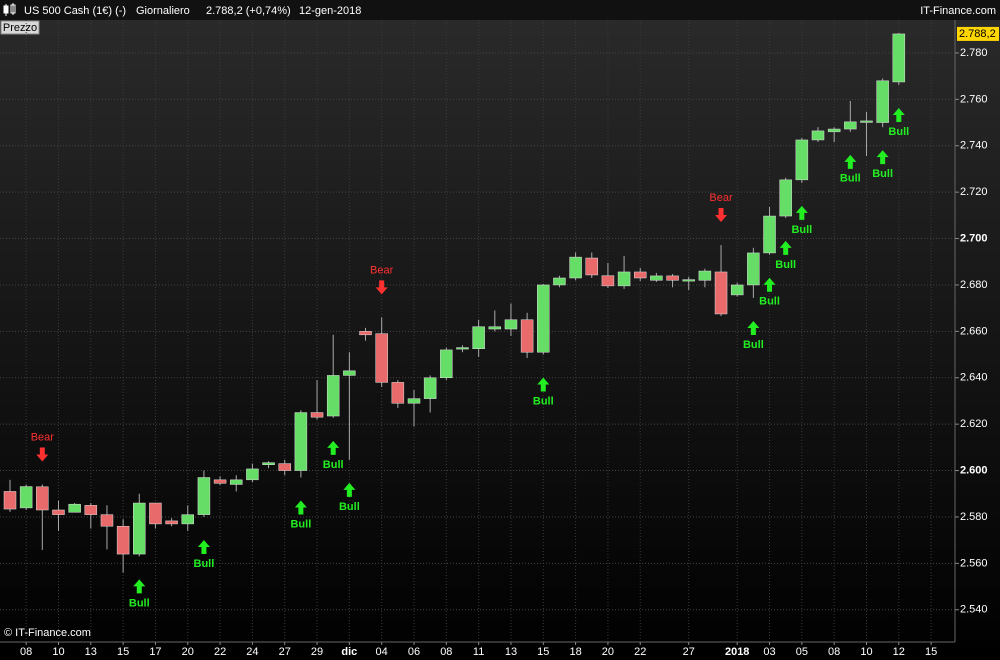 The height and width of the screenshot is (660, 1000). What do you see at coordinates (575, 652) in the screenshot?
I see `x-tick-label: 18` at bounding box center [575, 652].